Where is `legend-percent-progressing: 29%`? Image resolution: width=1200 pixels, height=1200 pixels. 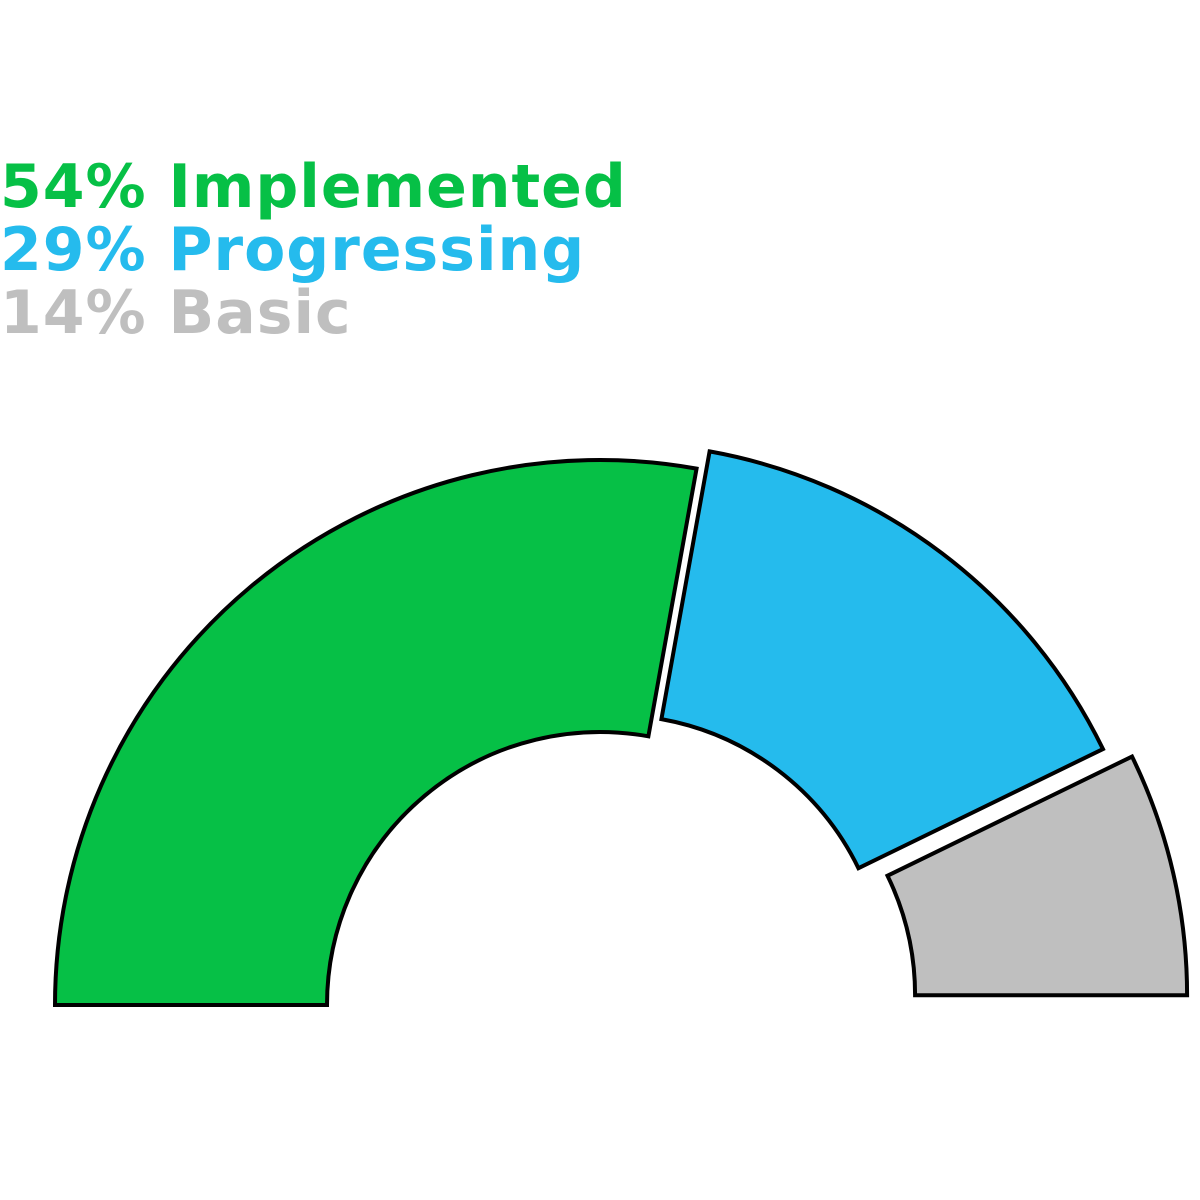
legend-percent-progressing: 29% is located at coordinates (73, 250).